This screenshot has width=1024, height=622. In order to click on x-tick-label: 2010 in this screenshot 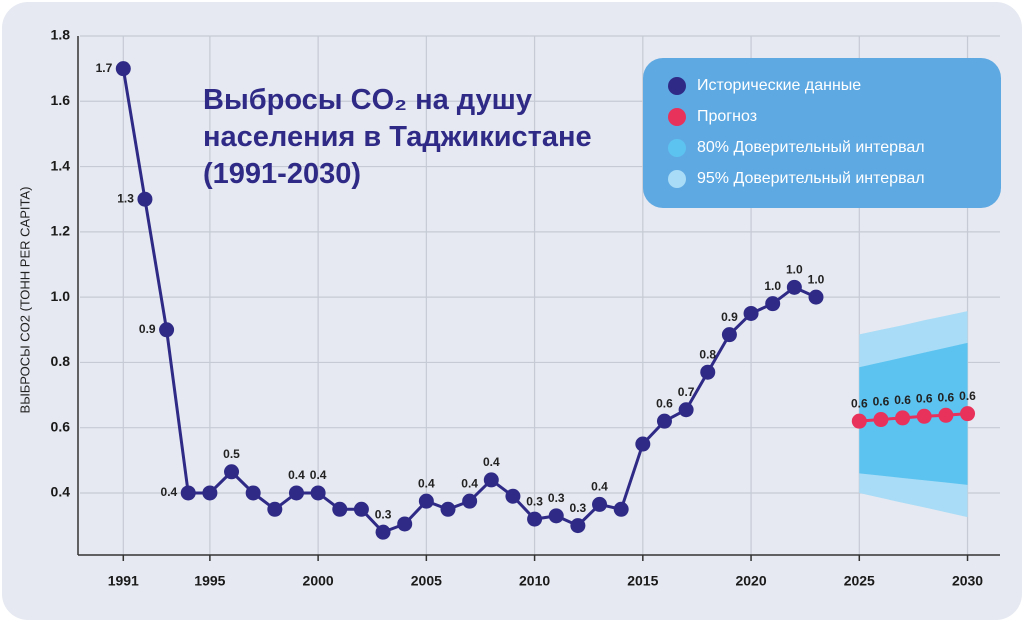, I will do `click(534, 581)`.